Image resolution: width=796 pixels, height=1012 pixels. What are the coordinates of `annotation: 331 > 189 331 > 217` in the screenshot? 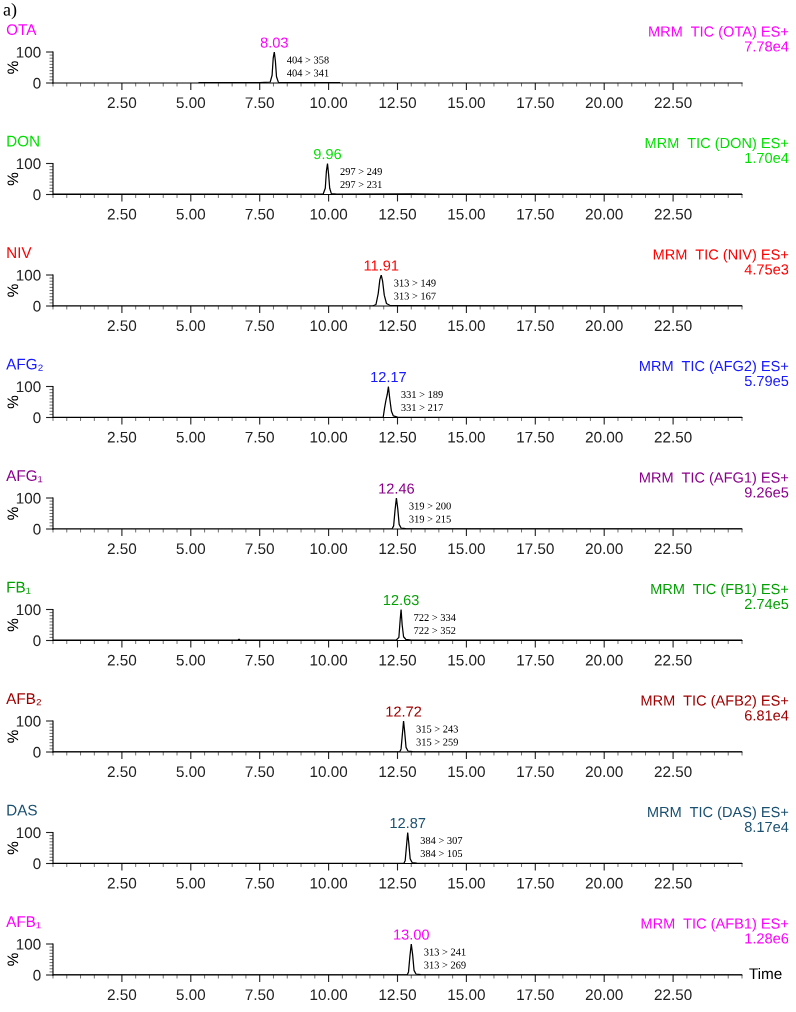 It's located at (422, 401).